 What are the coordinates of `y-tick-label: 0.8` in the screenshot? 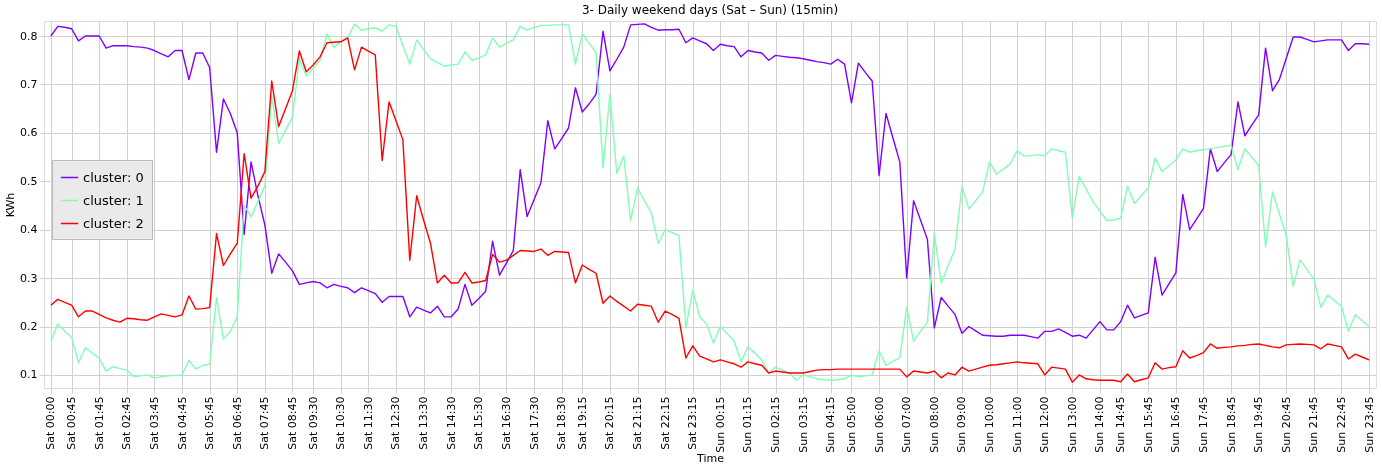 It's located at (29, 36).